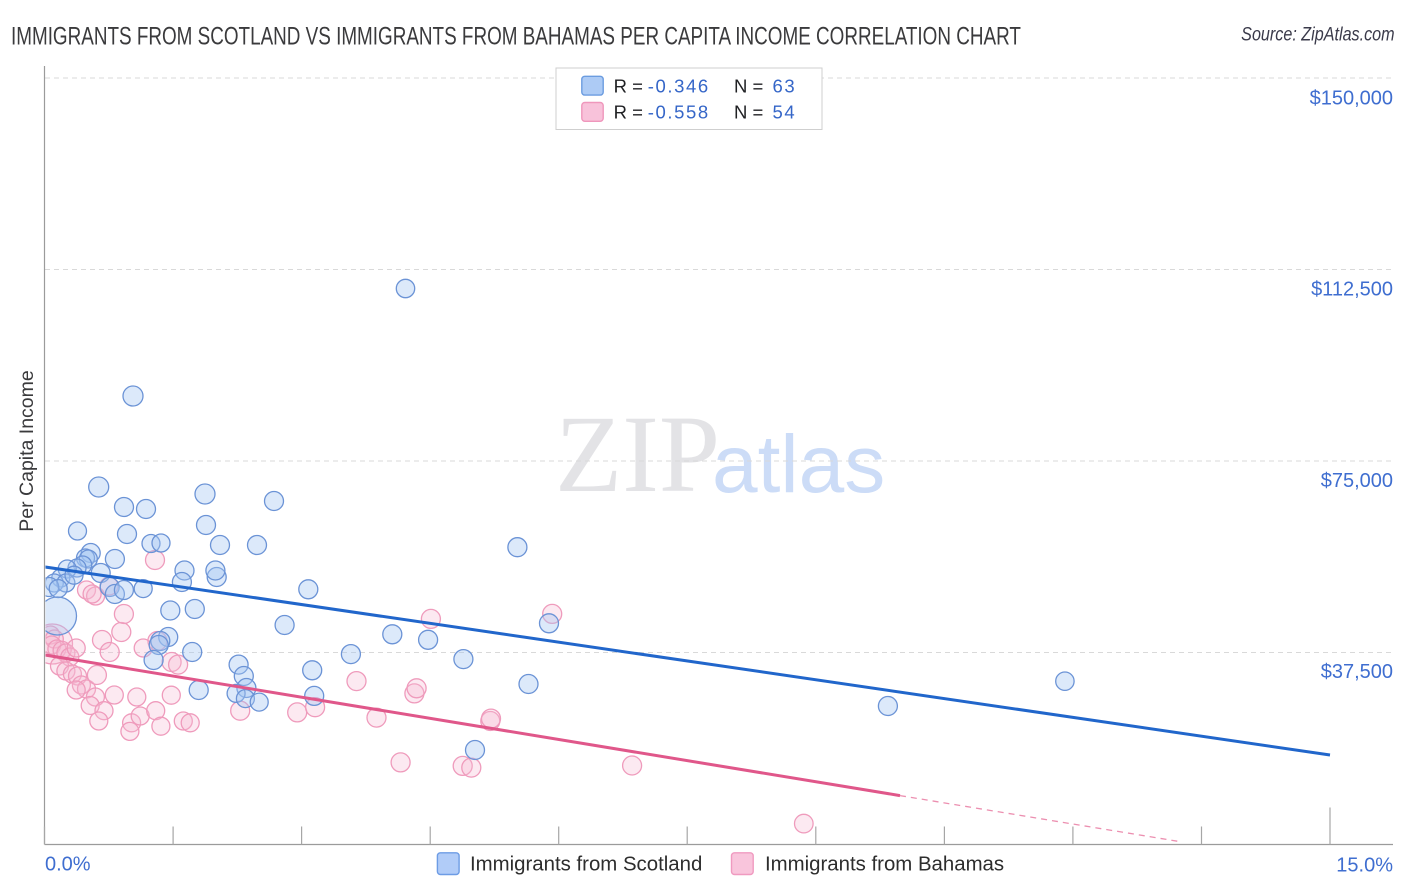 This screenshot has height=892, width=1406. What do you see at coordinates (1352, 290) in the screenshot?
I see `svg-text: $112,500` at bounding box center [1352, 290].